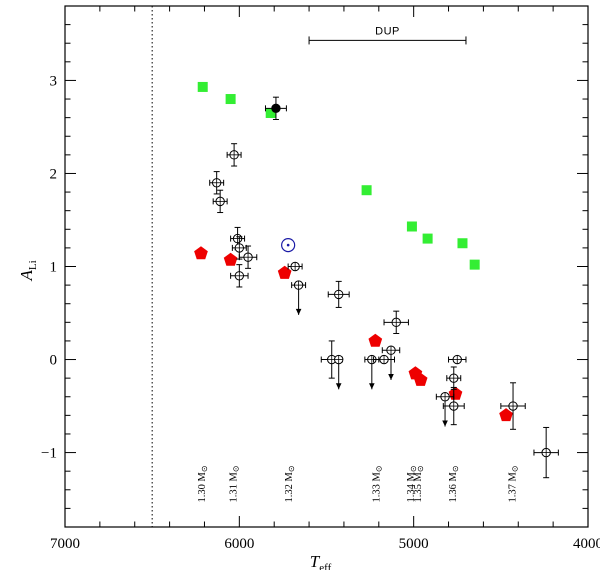 This screenshot has height=570, width=600. What do you see at coordinates (376, 487) in the screenshot?
I see `mass-label-value: 1.33 M` at bounding box center [376, 487].